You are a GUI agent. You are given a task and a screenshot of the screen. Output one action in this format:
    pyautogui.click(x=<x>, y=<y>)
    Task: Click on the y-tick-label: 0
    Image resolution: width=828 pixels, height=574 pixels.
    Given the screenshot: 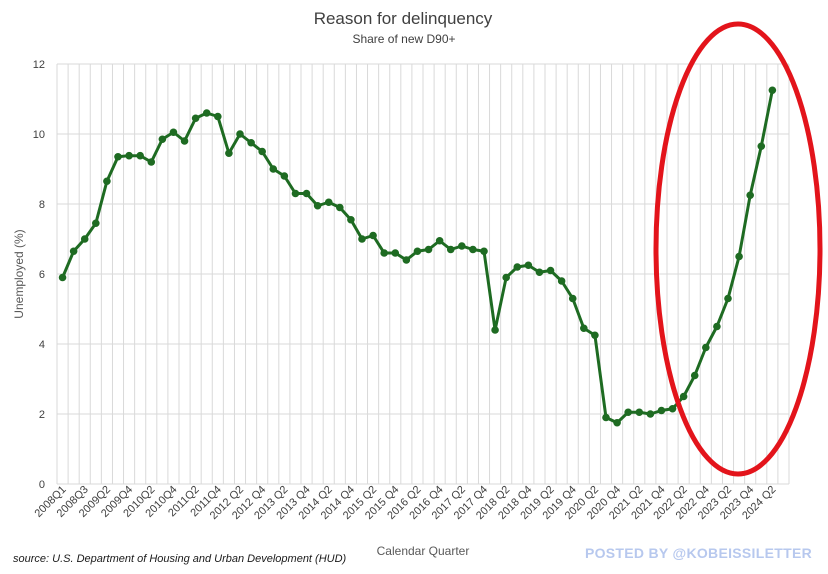 What is the action you would take?
    pyautogui.click(x=42, y=485)
    